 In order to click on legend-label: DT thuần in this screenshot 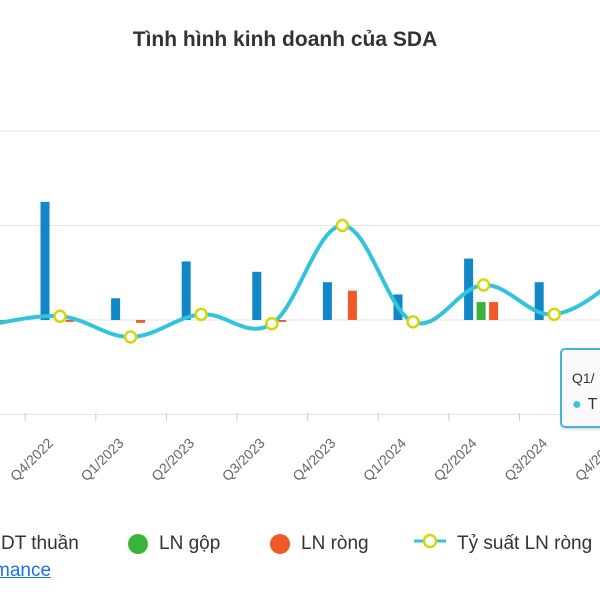, I will do `click(40, 543)`.